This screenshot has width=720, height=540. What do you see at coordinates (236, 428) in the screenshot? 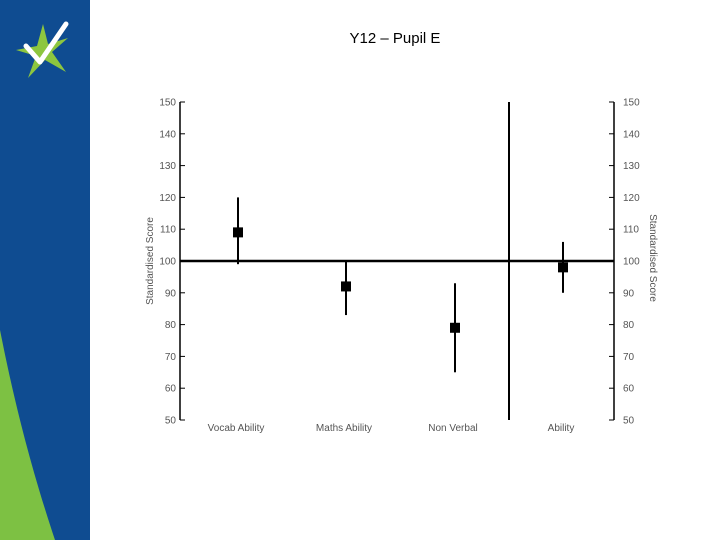
I see `x-category-label: Vocab Ability` at bounding box center [236, 428].